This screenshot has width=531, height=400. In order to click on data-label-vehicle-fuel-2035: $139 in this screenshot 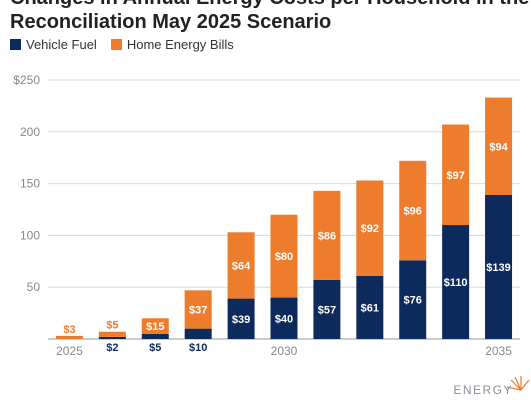, I will do `click(498, 268)`.